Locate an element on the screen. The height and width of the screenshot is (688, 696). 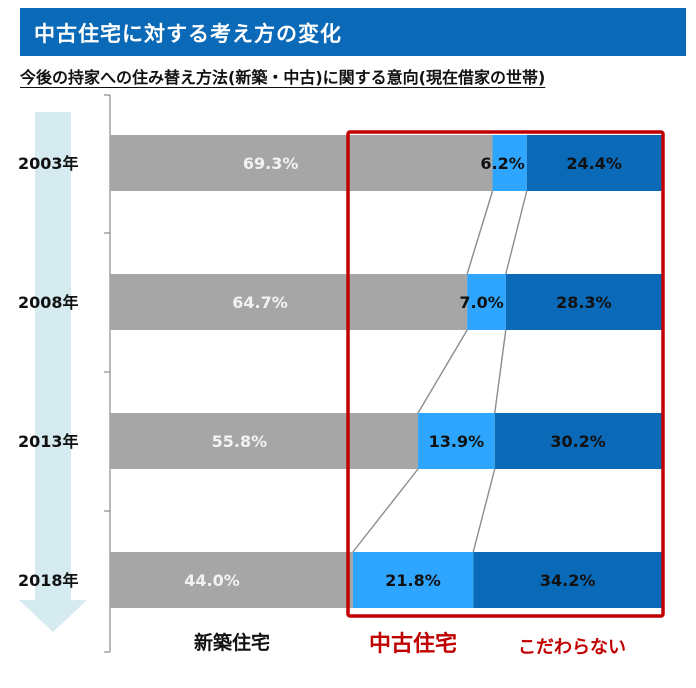
data-label-new-build: 64.7% is located at coordinates (260, 302).